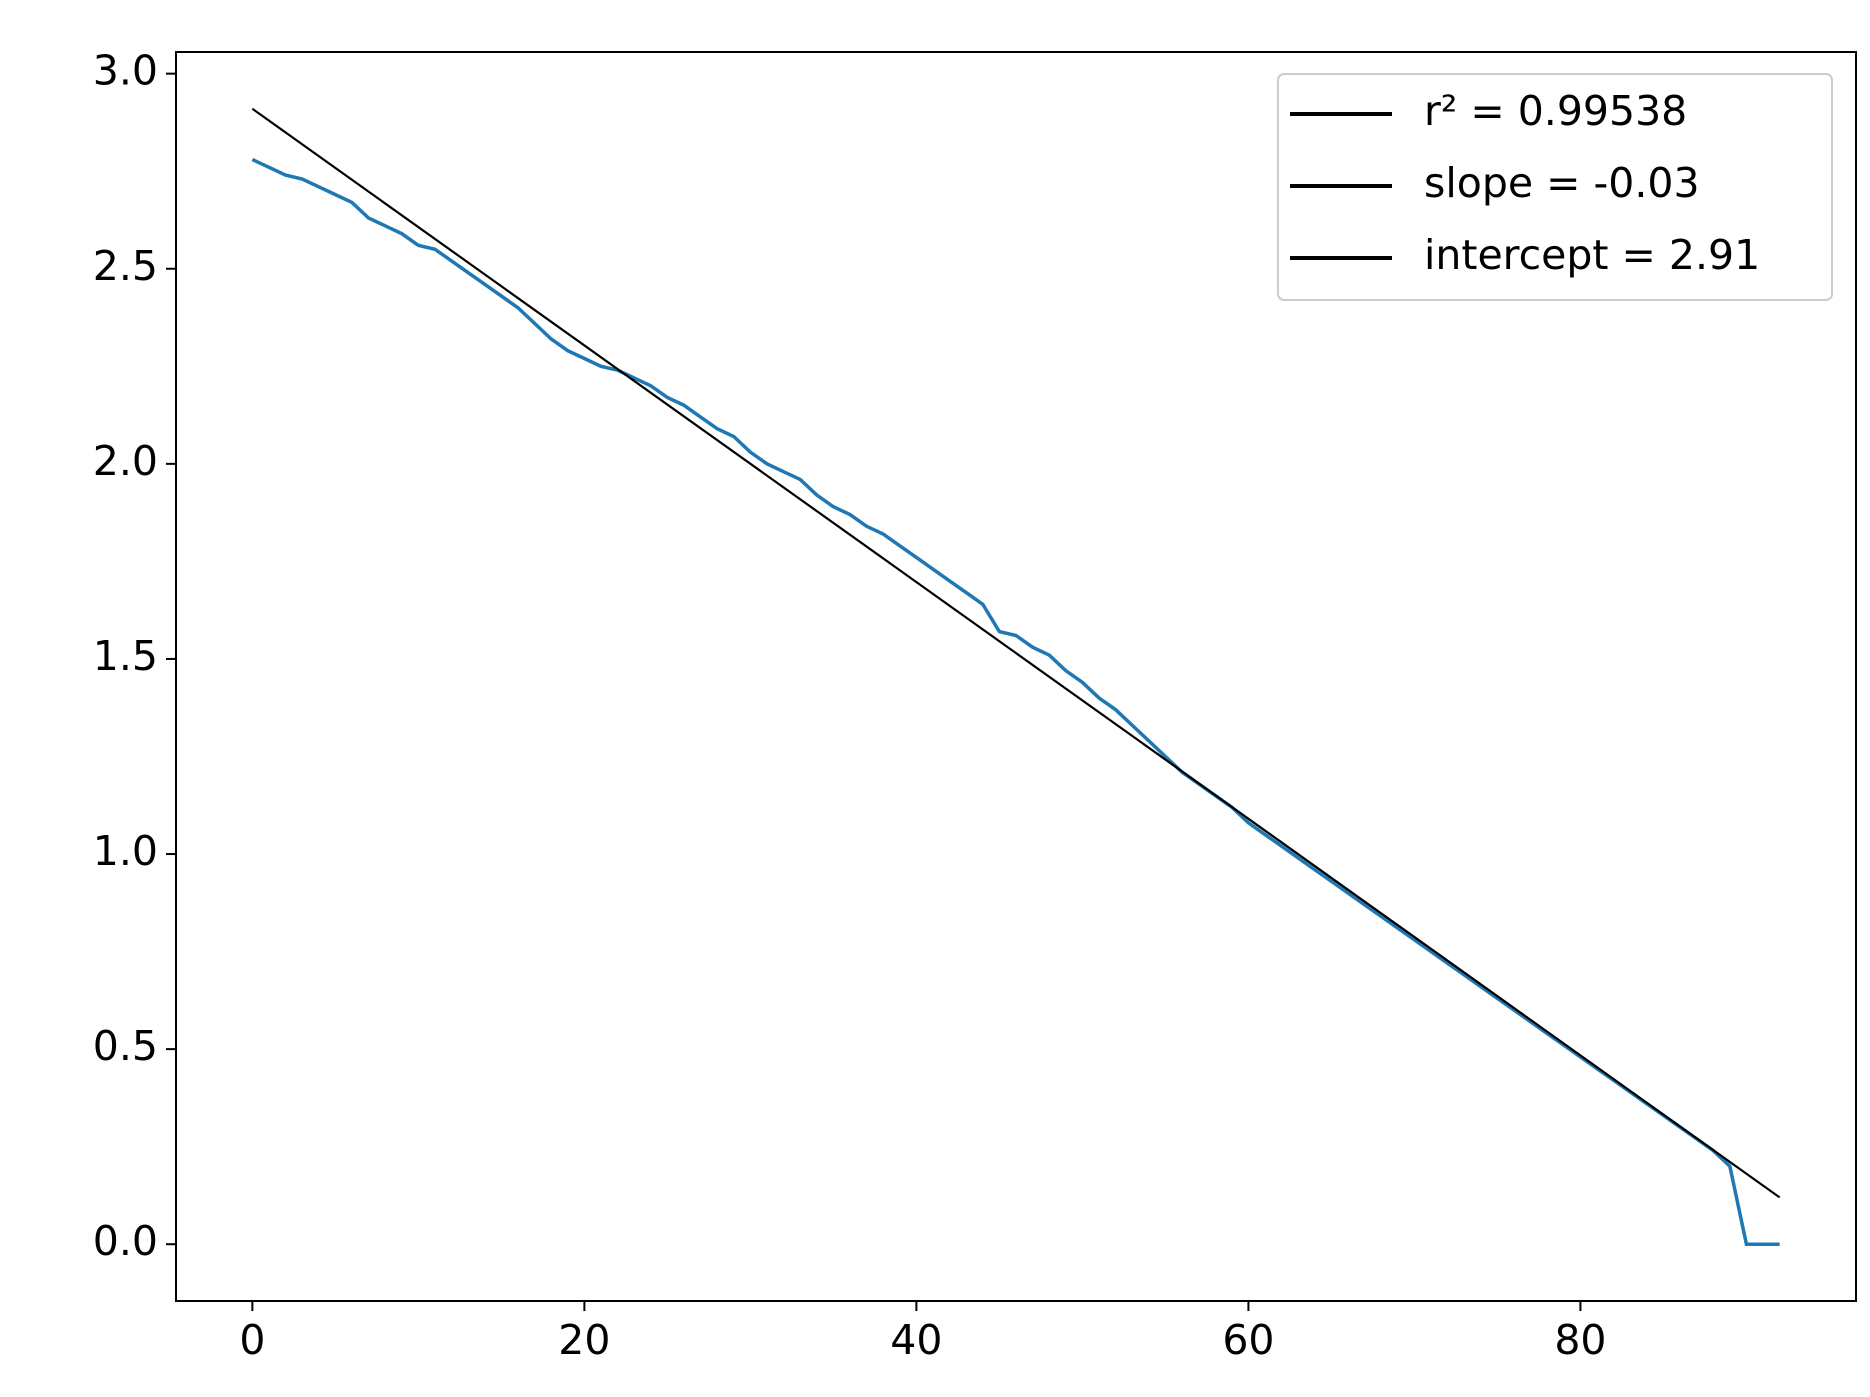 Image resolution: width=1870 pixels, height=1397 pixels. What do you see at coordinates (916, 1340) in the screenshot?
I see `x-tick-label: 40` at bounding box center [916, 1340].